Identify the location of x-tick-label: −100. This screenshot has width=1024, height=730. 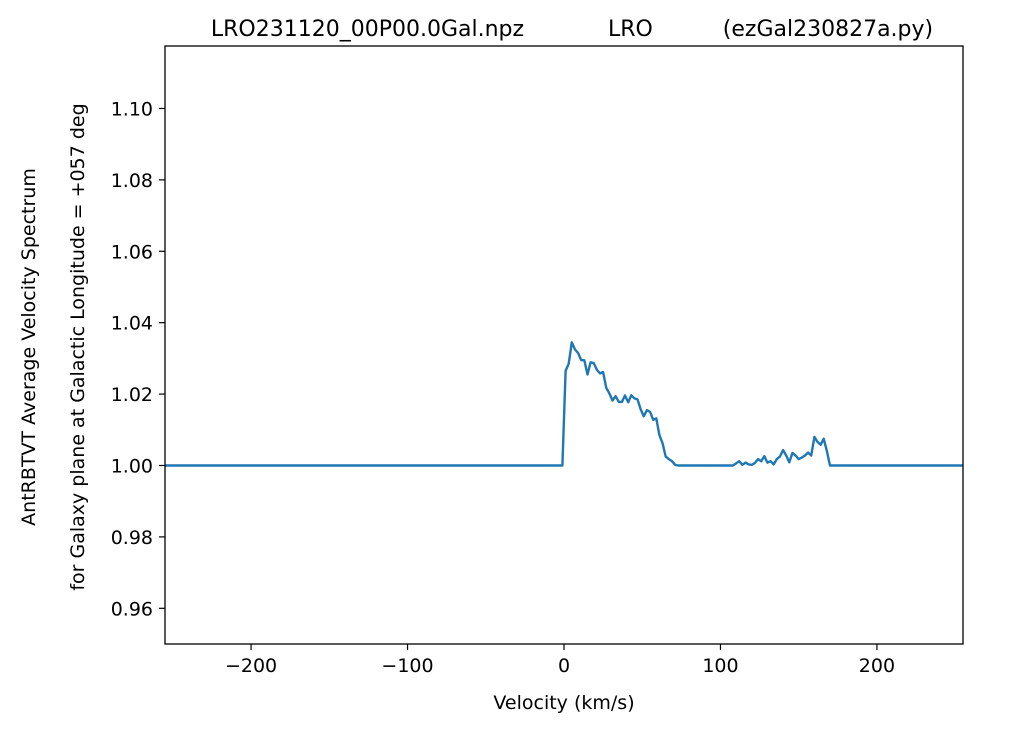
(407, 666).